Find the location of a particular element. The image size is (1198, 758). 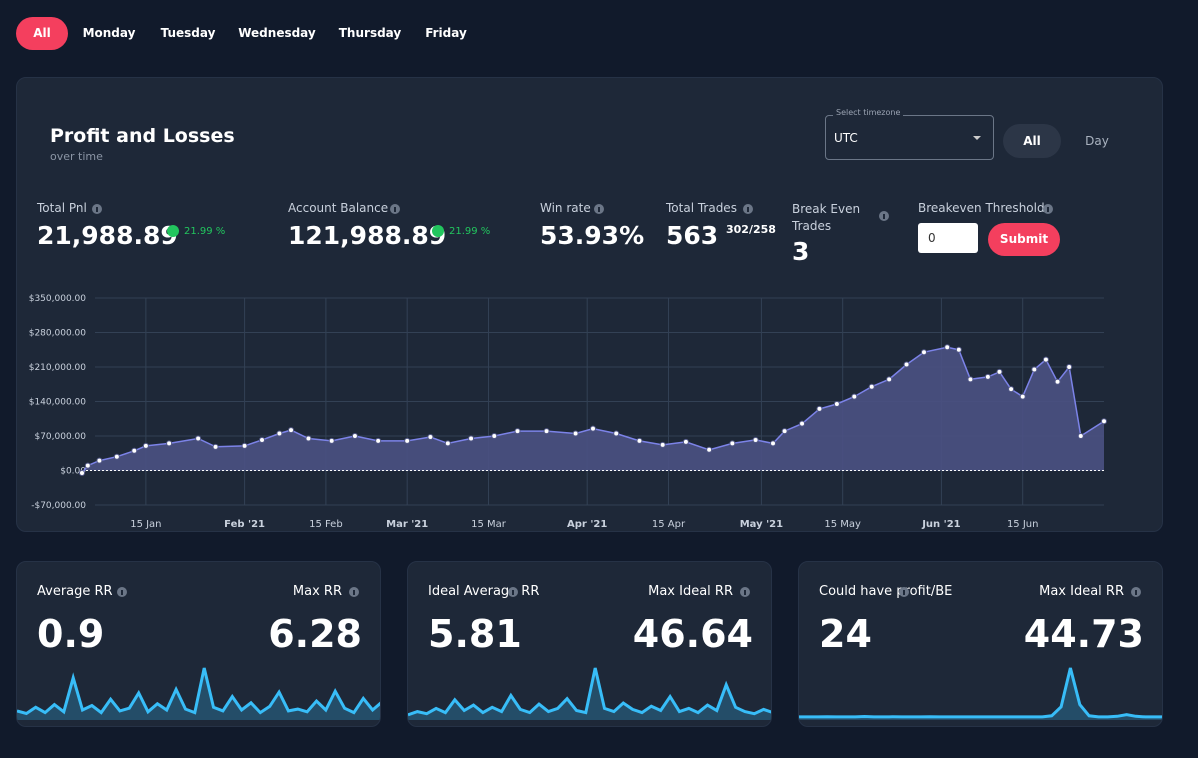

day-tab: Thursday is located at coordinates (370, 33).